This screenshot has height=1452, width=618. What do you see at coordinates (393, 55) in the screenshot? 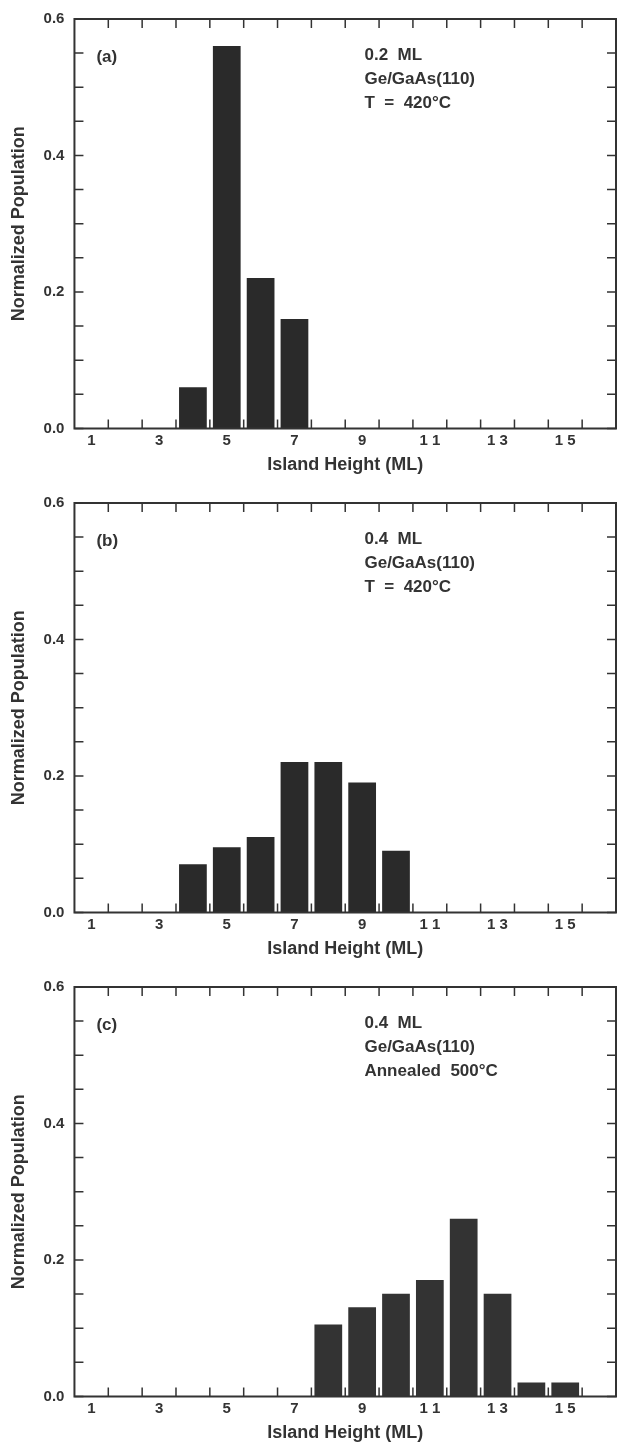
I see `annotation: 0.2 ML` at bounding box center [393, 55].